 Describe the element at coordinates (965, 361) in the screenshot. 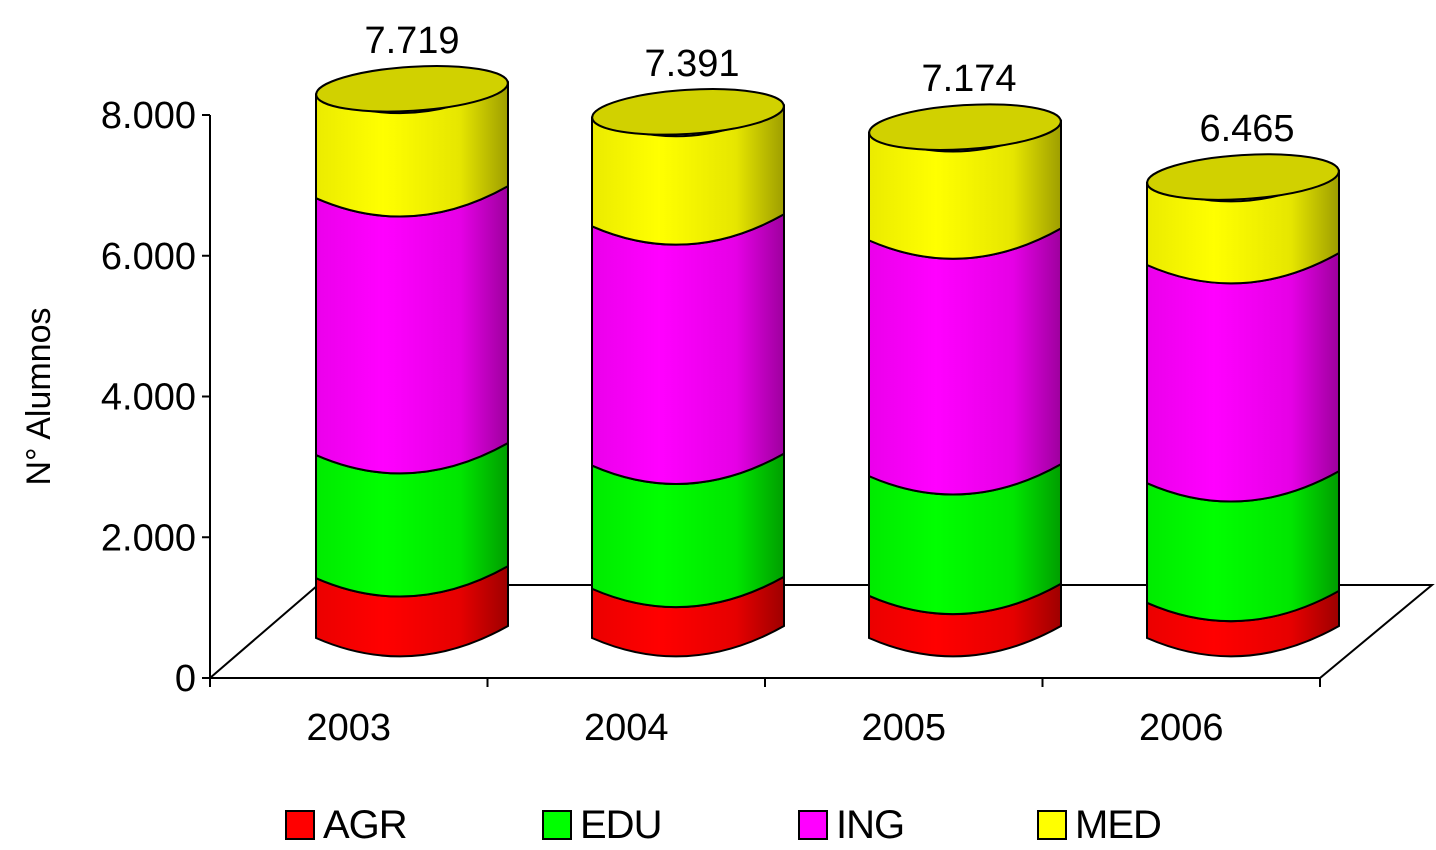

I see `bar-segment-2005-ING` at that location.